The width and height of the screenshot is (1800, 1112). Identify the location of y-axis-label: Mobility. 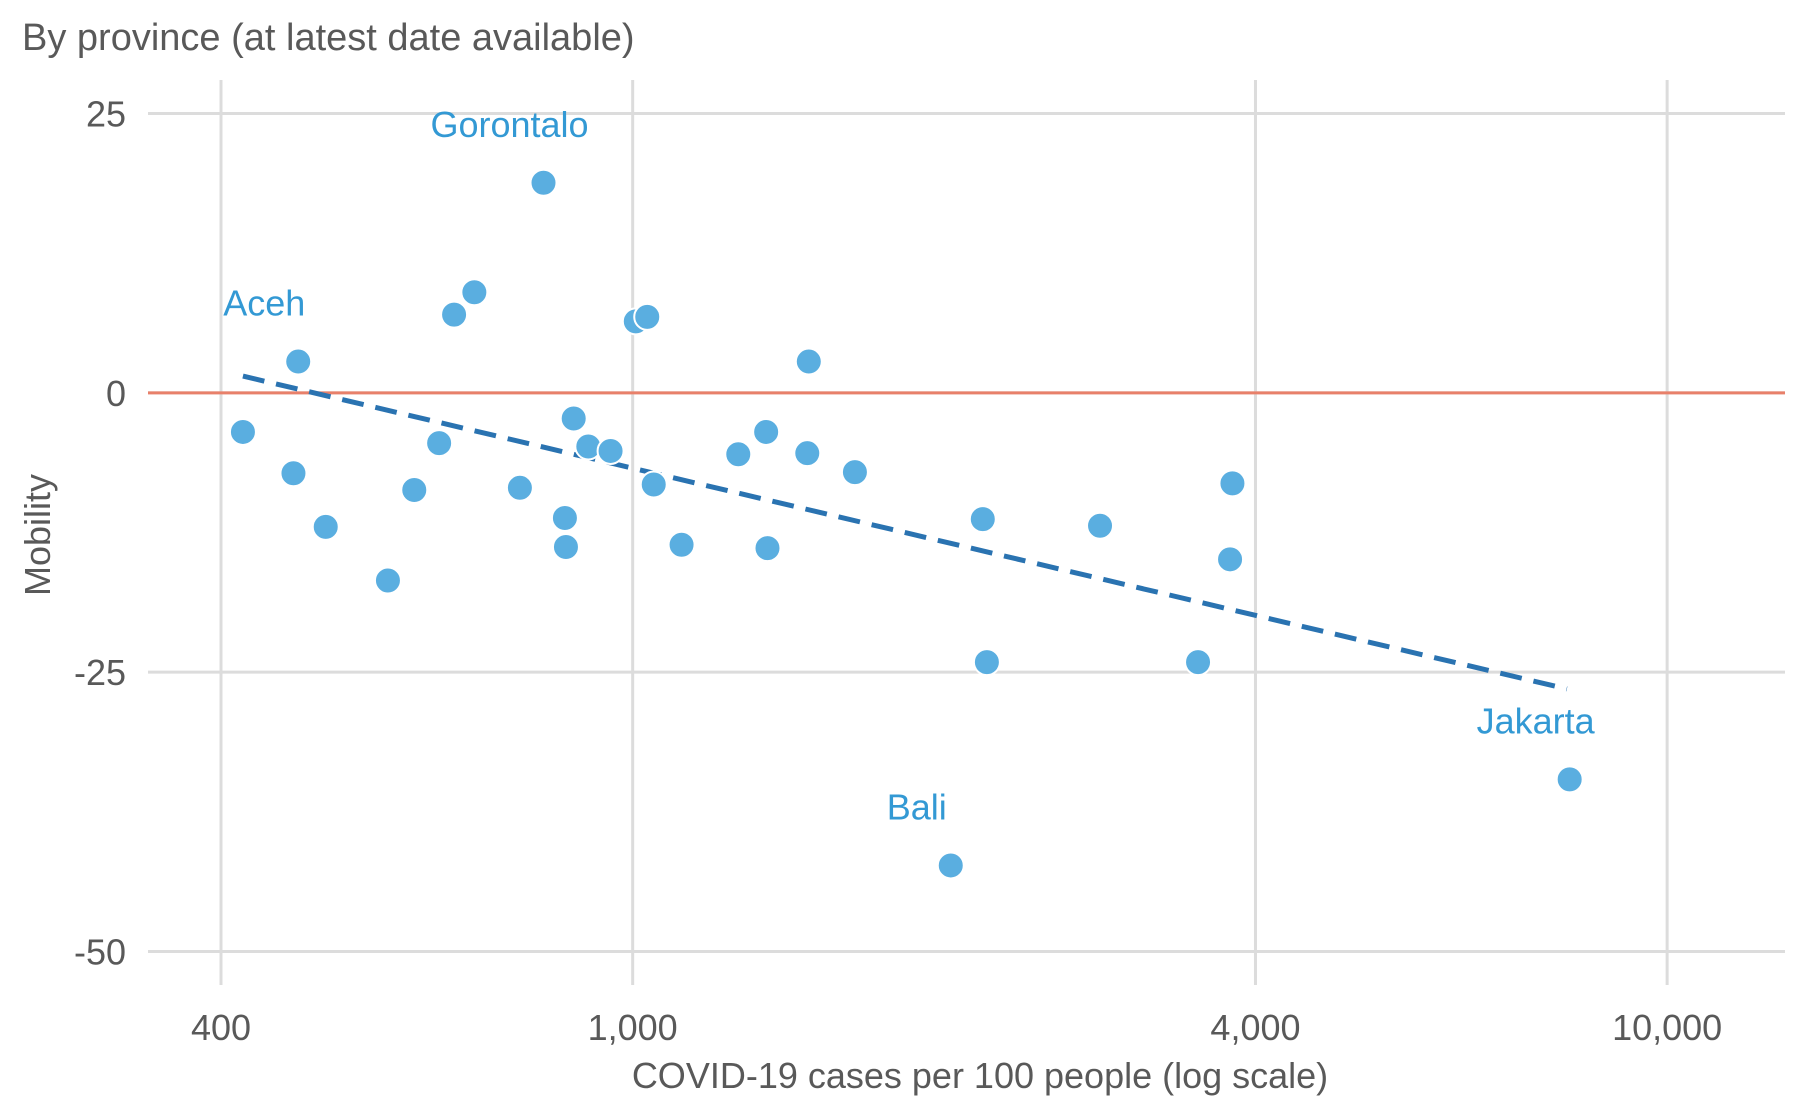
(37, 535).